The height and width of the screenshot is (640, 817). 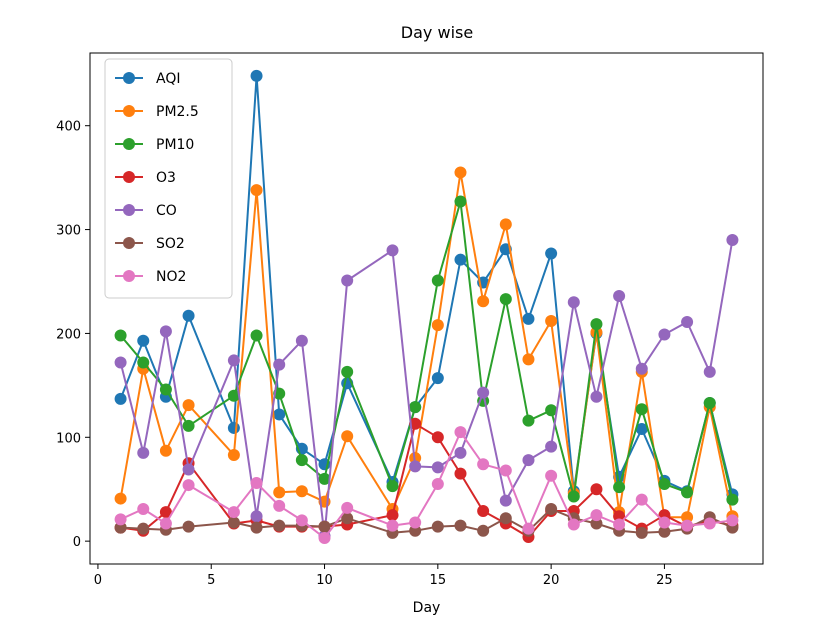 I want to click on y-tick-label: 200, so click(x=68, y=334).